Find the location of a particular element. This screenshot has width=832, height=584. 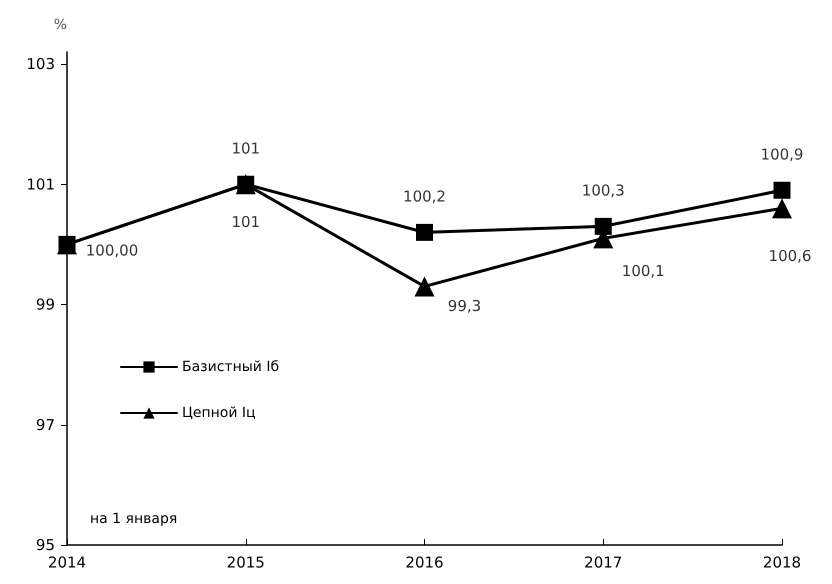

y-tick-label: 97 is located at coordinates (45, 425).